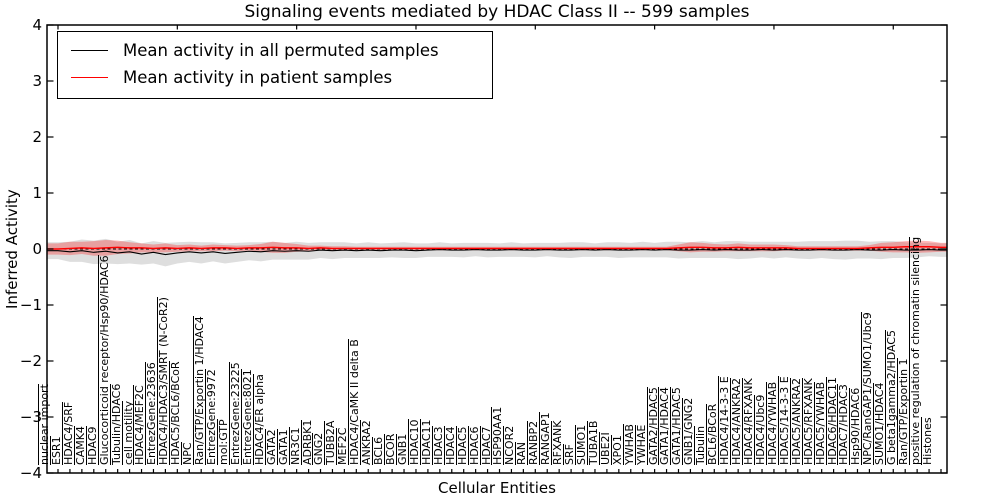 The image size is (1000, 500). What do you see at coordinates (617, 450) in the screenshot?
I see `x-tick-label: XPO1` at bounding box center [617, 450].